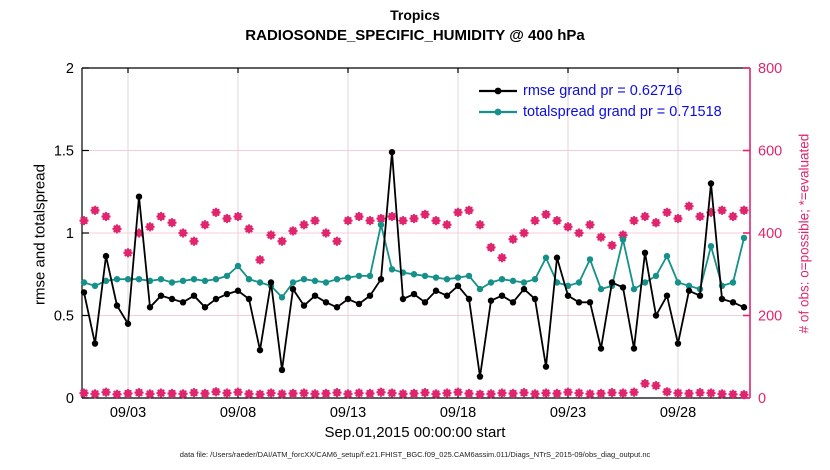 This screenshot has width=830, height=470. Describe the element at coordinates (599, 91) in the screenshot. I see `legend-item-rmse: rmse grand pr = 0.62716` at that location.